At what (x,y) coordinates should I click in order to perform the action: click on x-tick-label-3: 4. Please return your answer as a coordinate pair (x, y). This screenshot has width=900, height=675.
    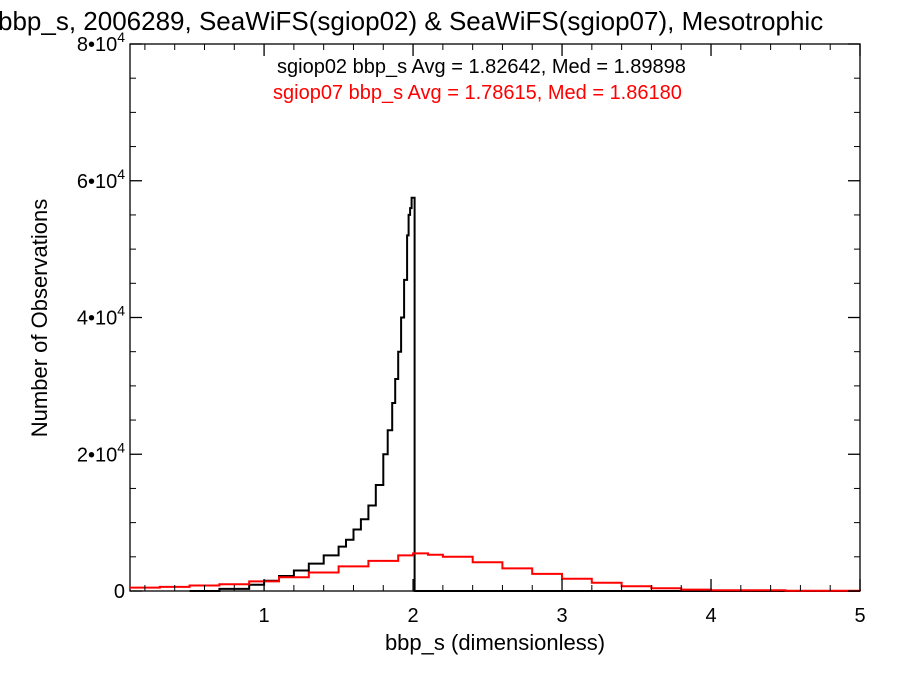
    Looking at the image, I should click on (710, 616).